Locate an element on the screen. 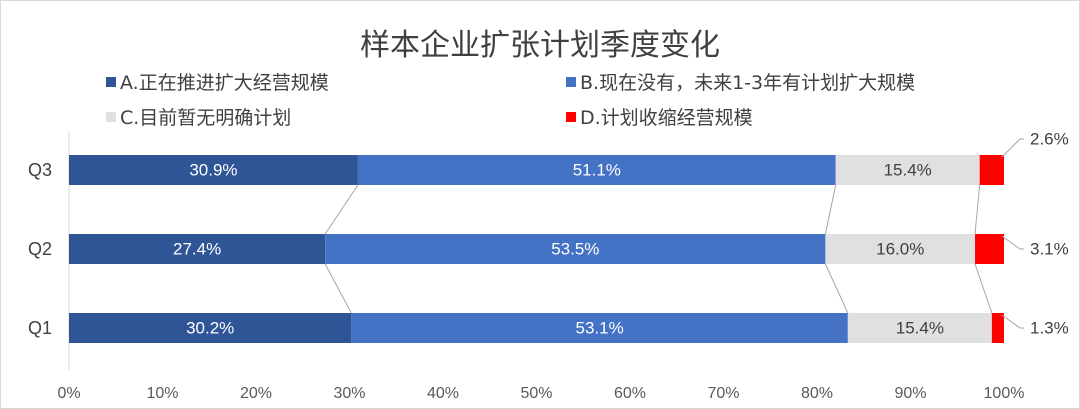 This screenshot has width=1080, height=409. x-tick-label: 50% is located at coordinates (536, 393).